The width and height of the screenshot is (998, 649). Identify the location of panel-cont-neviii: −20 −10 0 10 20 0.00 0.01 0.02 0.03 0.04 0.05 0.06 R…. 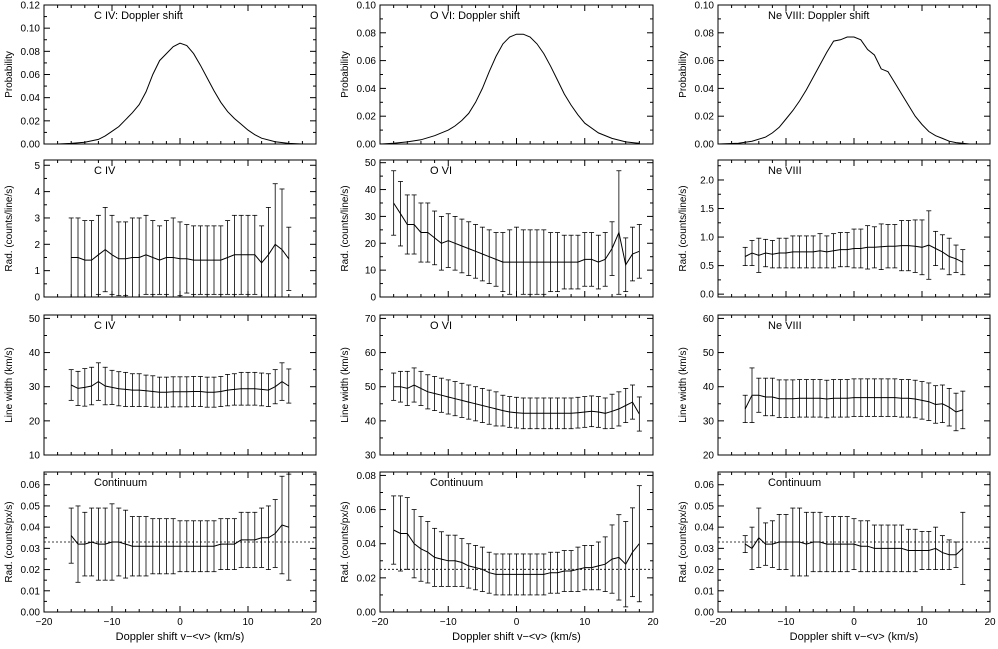
(837, 557).